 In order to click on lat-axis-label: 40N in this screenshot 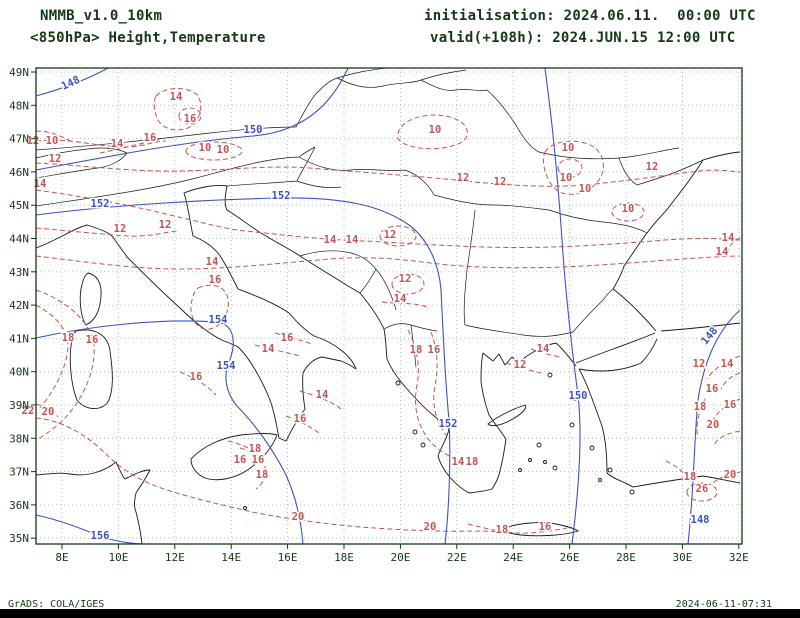, I will do `click(19, 372)`.